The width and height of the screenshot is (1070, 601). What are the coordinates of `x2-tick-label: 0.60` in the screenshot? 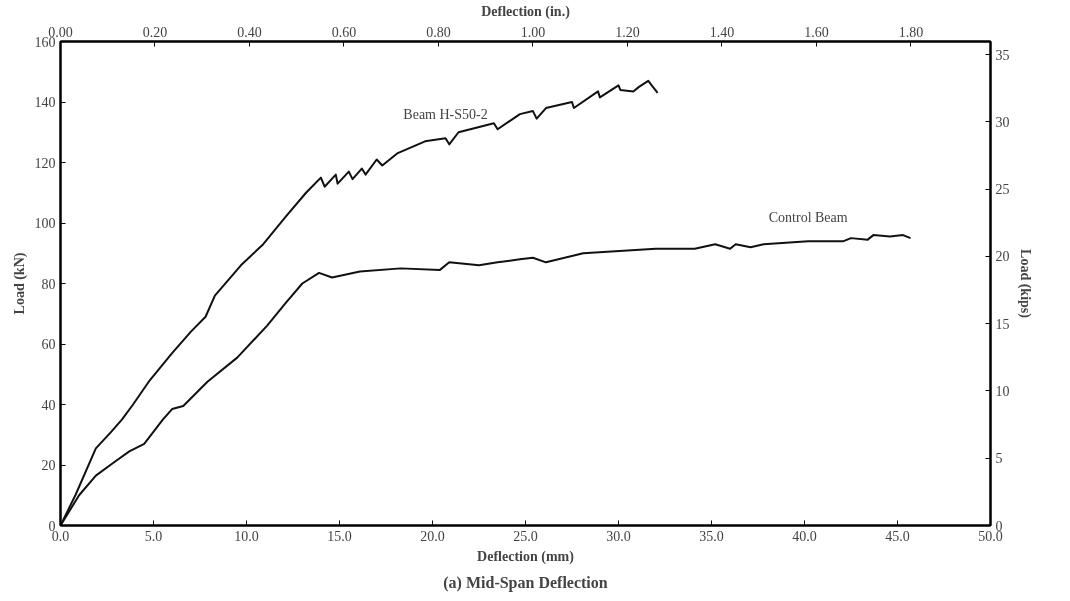 It's located at (344, 32).